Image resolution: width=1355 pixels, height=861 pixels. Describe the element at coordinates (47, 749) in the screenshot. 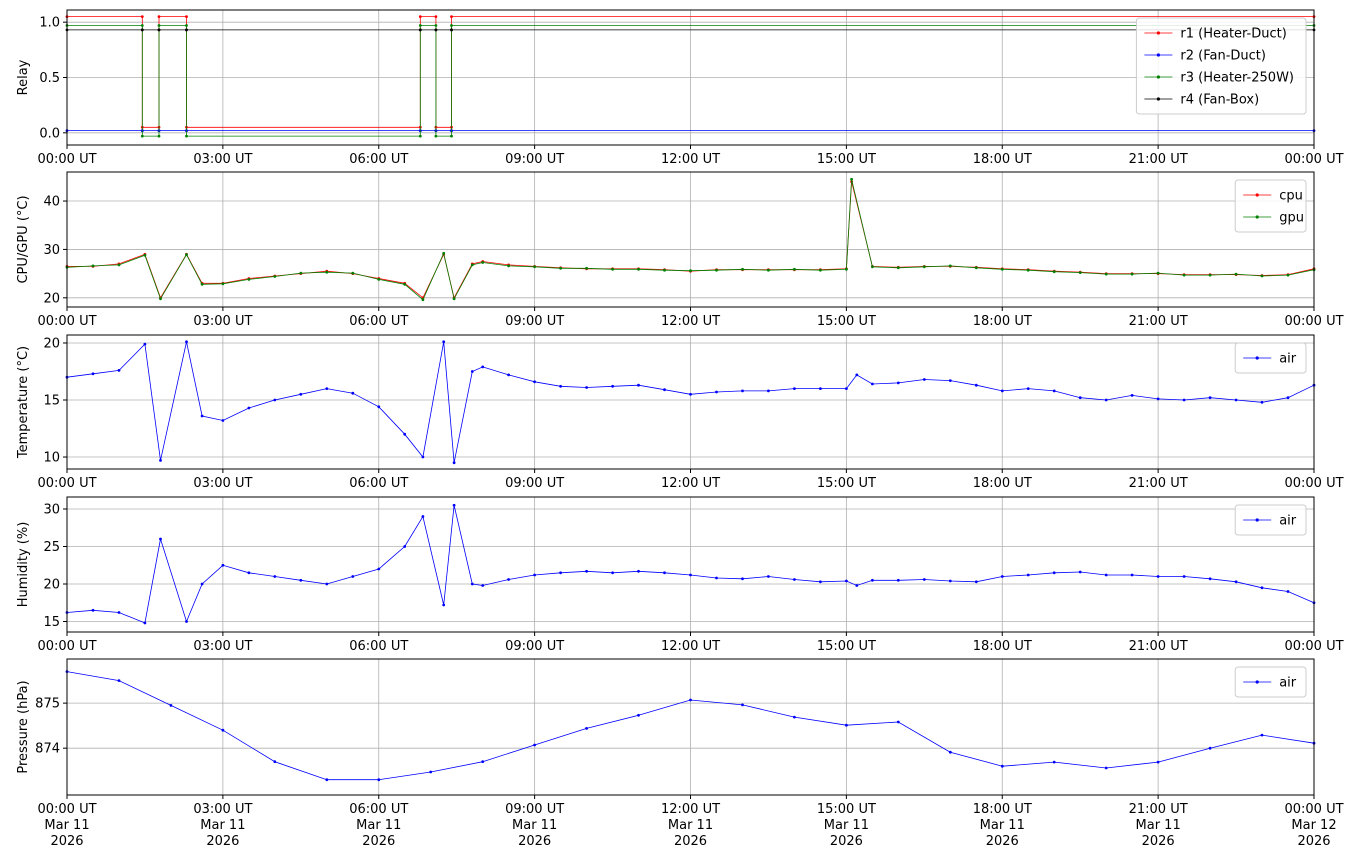

I see `y-tick-label: 874` at that location.